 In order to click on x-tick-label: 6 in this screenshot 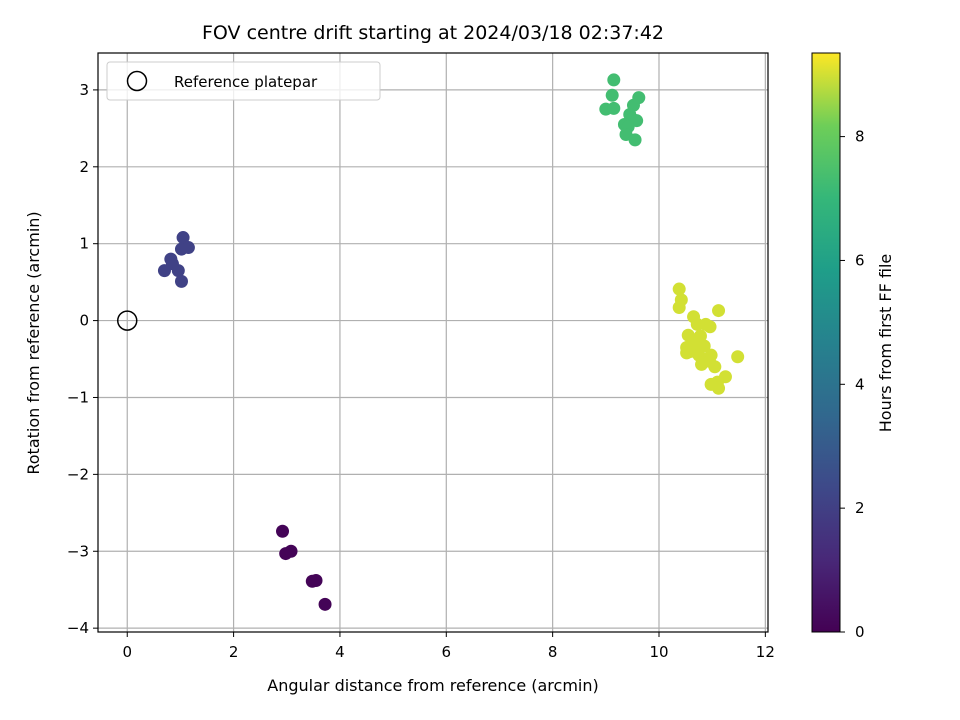, I will do `click(447, 652)`.